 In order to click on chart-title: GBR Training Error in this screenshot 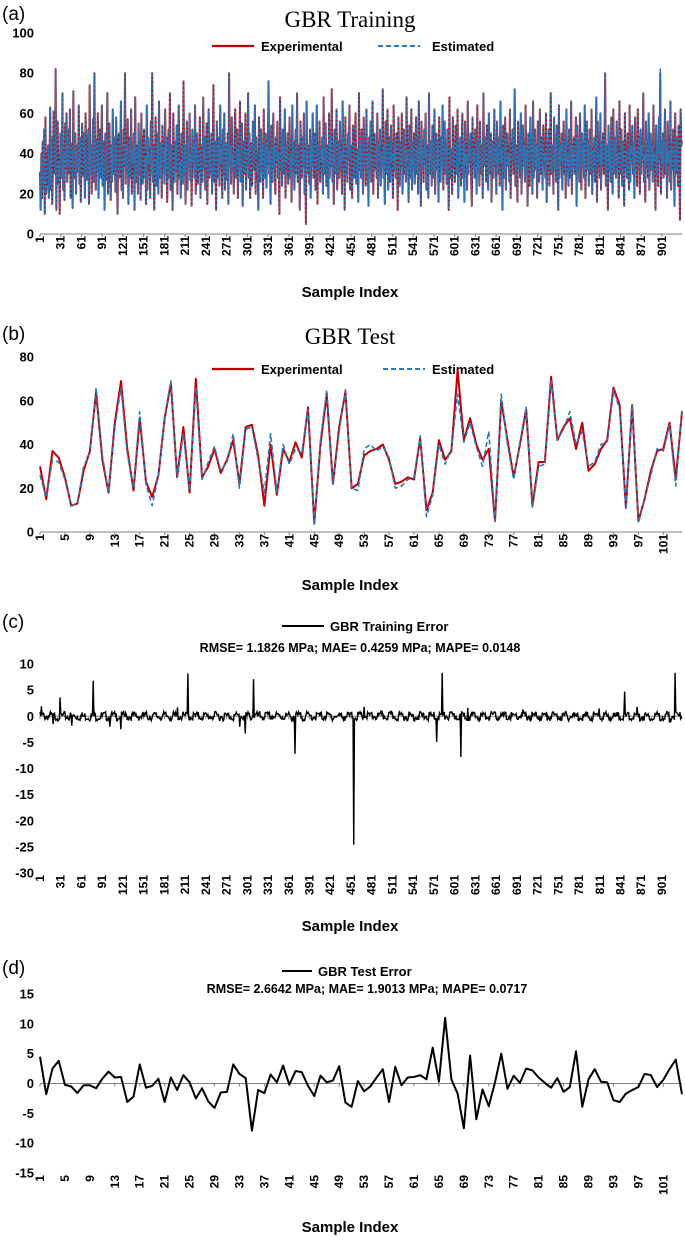, I will do `click(389, 626)`.